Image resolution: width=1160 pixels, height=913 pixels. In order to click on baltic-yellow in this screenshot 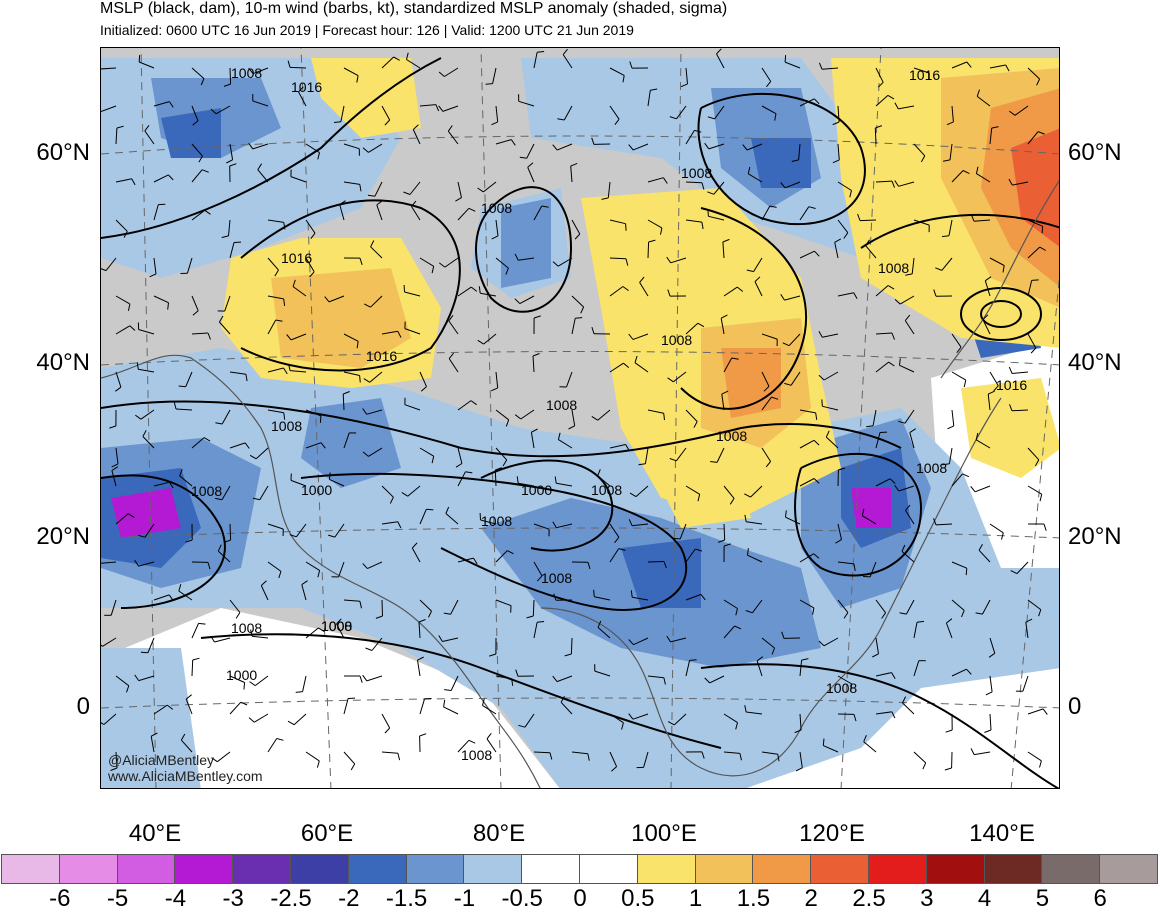, I will do `click(366, 98)`.